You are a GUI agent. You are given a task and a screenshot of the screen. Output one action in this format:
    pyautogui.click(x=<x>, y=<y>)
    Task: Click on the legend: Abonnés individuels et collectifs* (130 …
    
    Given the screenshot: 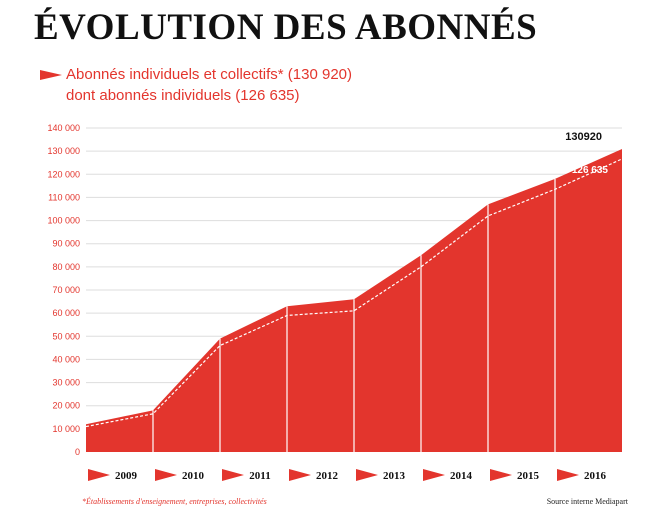 What is the action you would take?
    pyautogui.click(x=196, y=85)
    